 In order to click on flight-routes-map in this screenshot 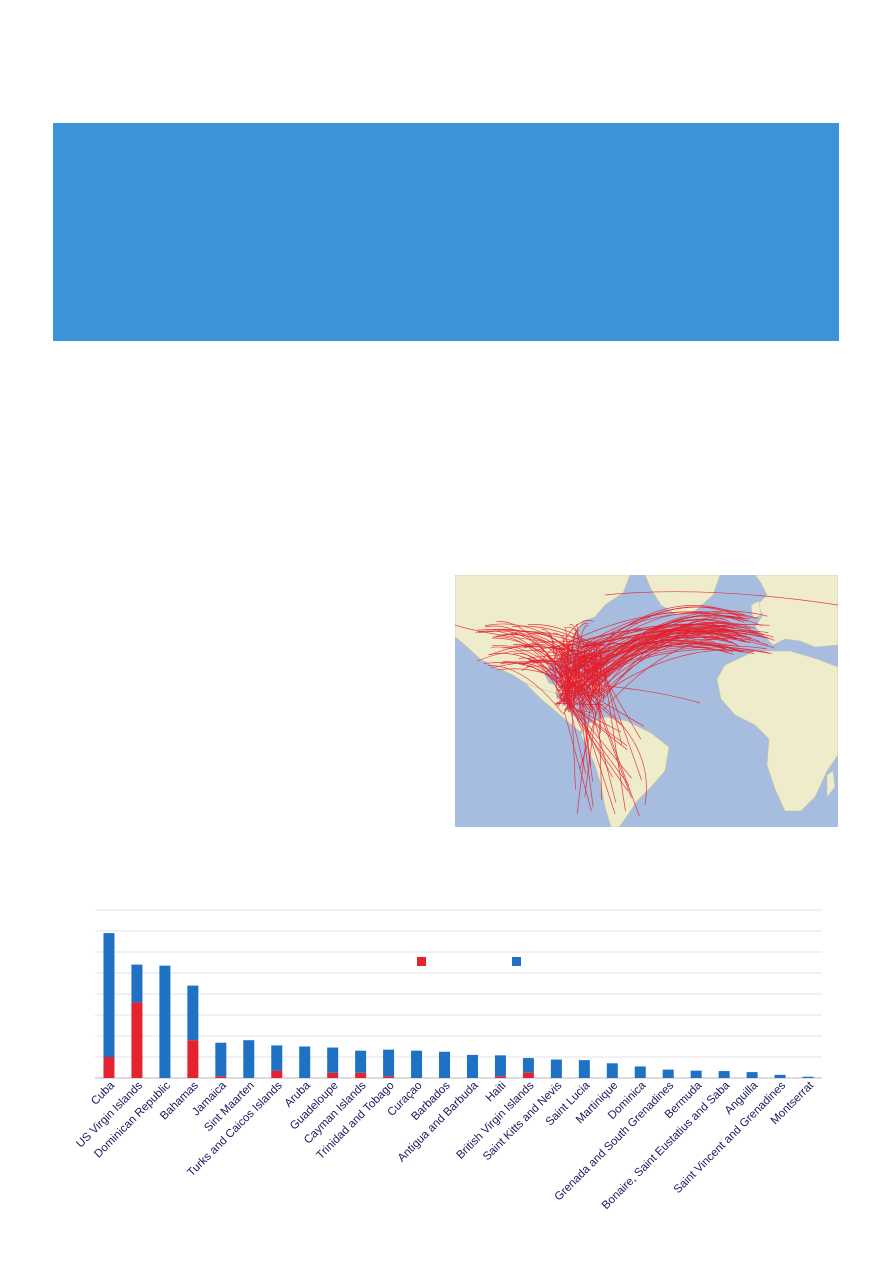, I will do `click(646, 701)`.